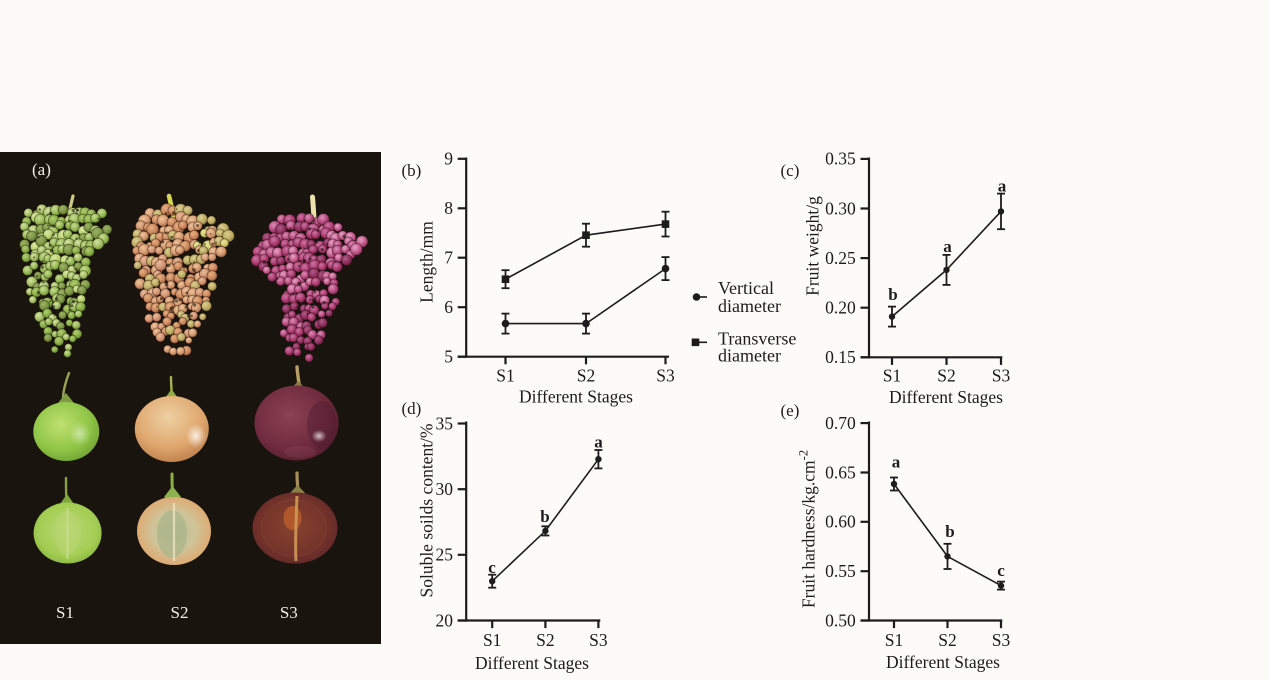 This screenshot has height=680, width=1269. What do you see at coordinates (41, 169) in the screenshot?
I see `svg-text: (a)` at bounding box center [41, 169].